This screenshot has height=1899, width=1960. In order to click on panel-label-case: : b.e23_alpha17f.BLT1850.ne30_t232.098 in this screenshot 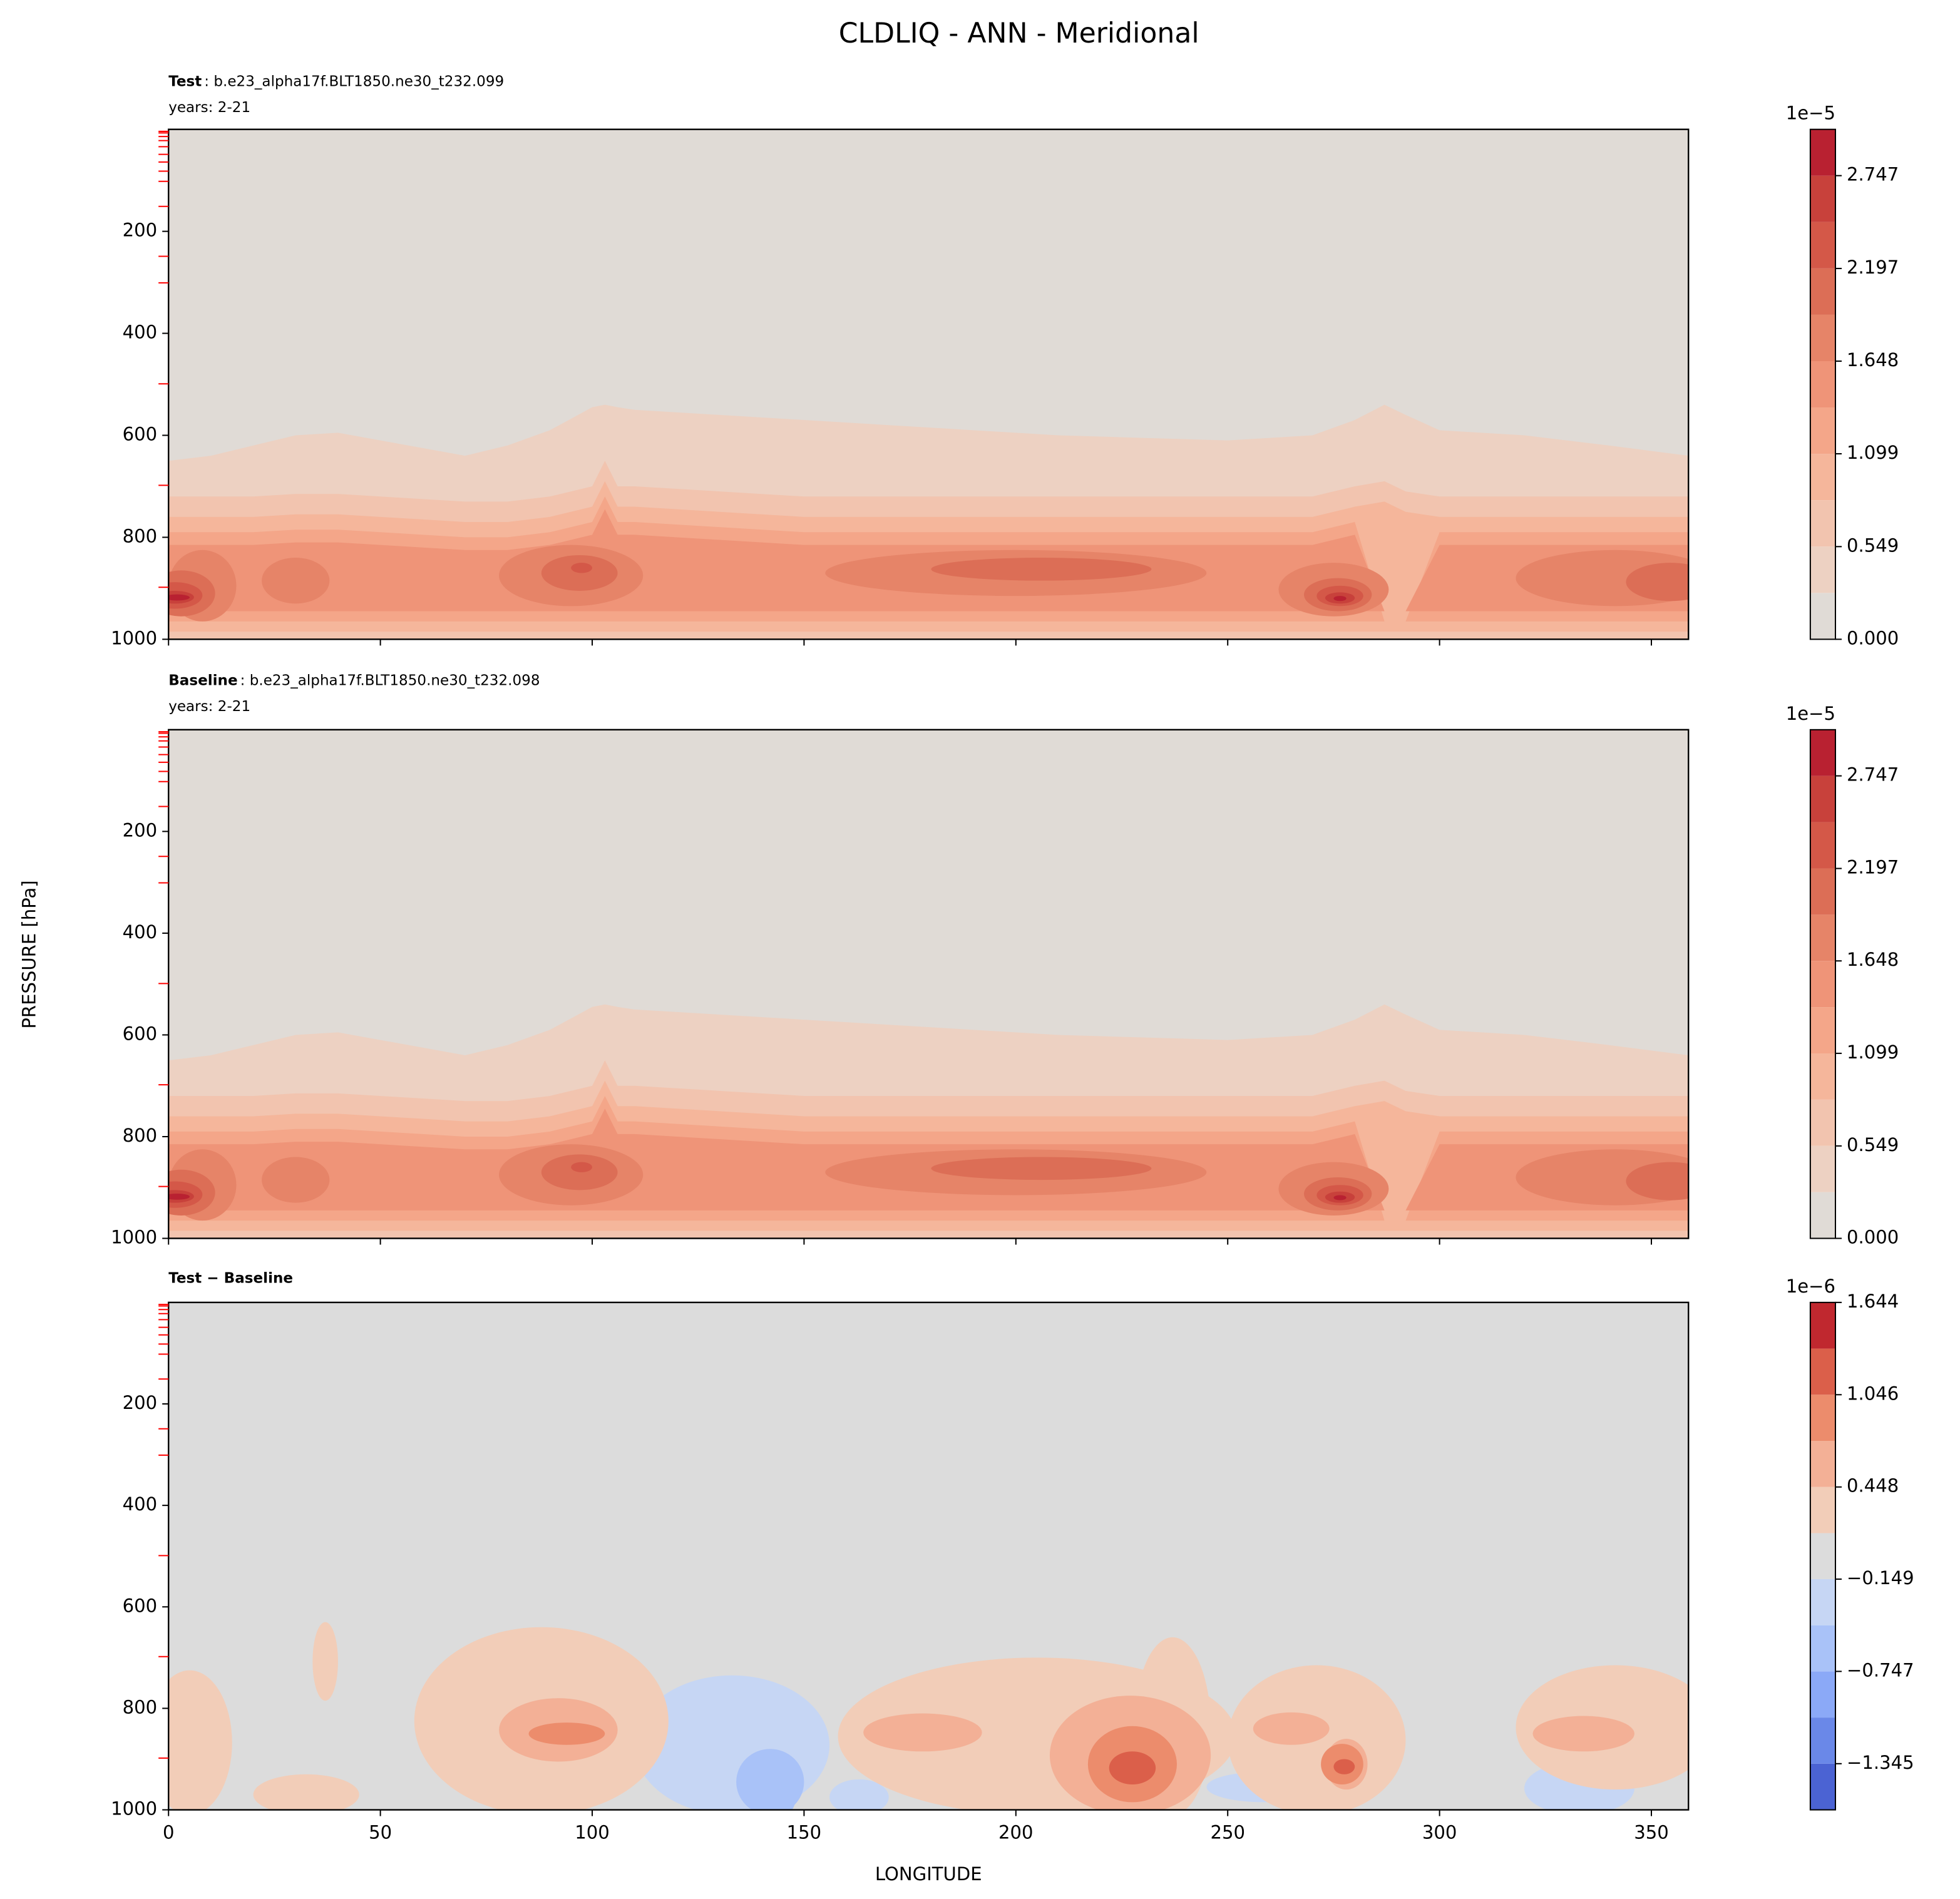, I will do `click(390, 680)`.